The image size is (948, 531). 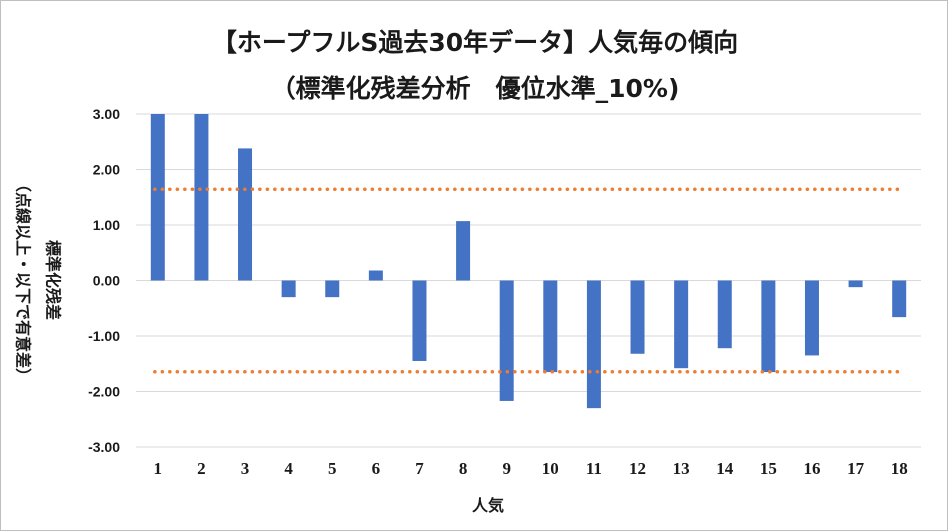 I want to click on x-tick-label: 3, so click(x=245, y=468).